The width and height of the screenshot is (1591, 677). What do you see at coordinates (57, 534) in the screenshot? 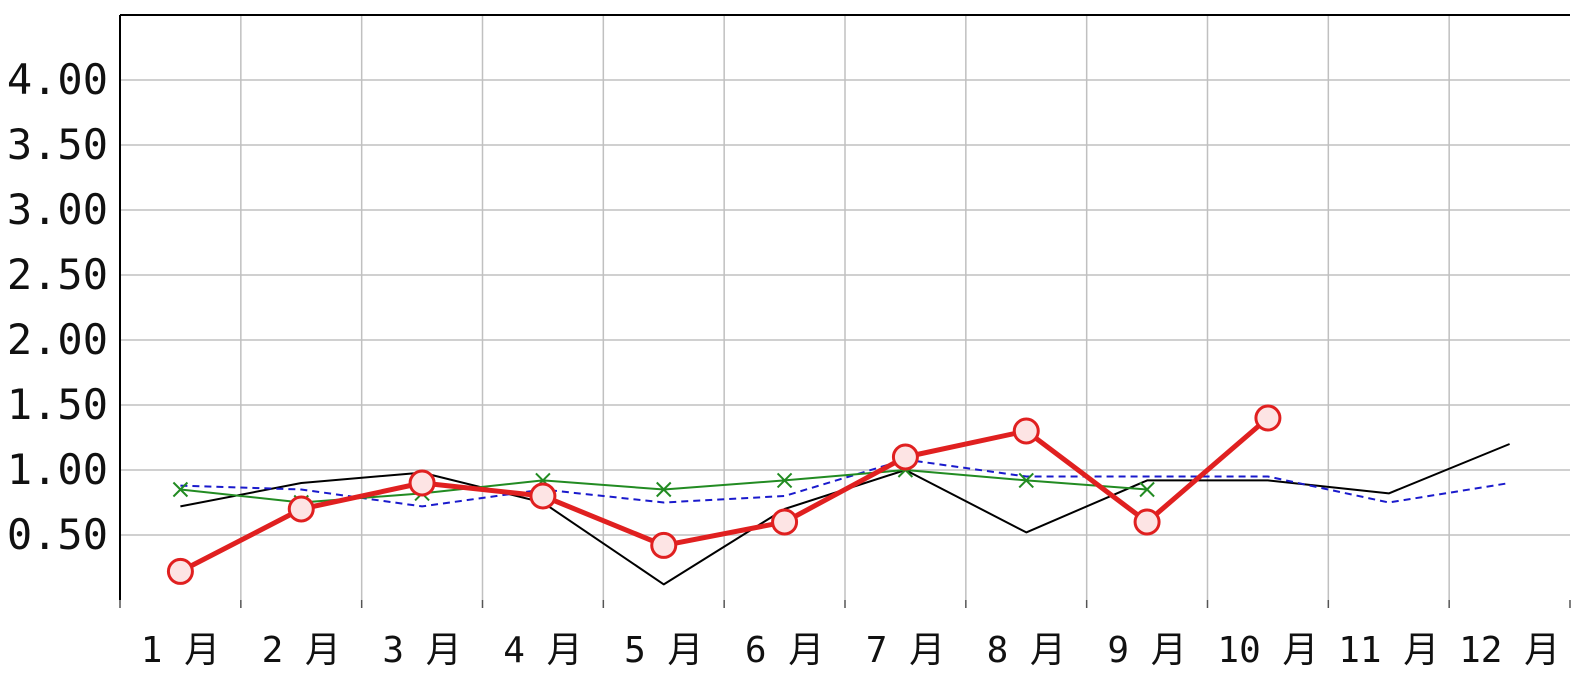
I see `y-tick-label: 0.50` at bounding box center [57, 534].